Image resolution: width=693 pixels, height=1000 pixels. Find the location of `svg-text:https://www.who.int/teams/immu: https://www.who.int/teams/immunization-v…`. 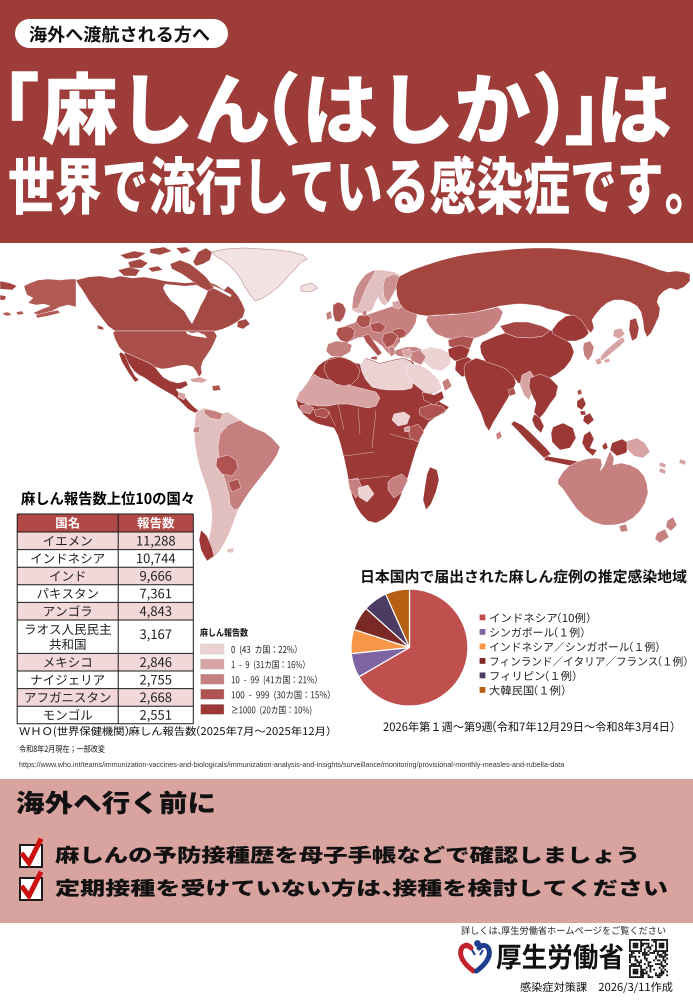

svg-text:https://www.who.int/teams/immu: https://www.who.int/teams/immunization-v… is located at coordinates (291, 764).